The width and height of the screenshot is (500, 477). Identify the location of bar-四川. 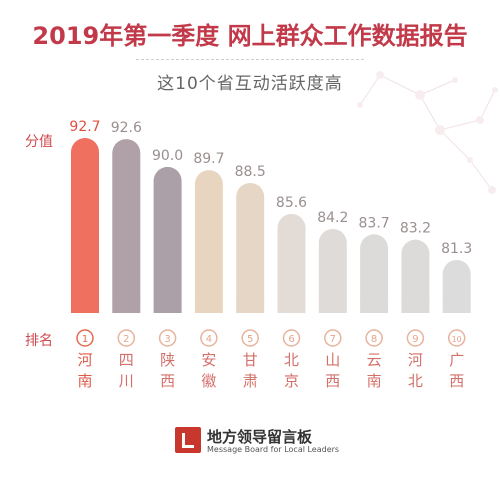
(126, 226).